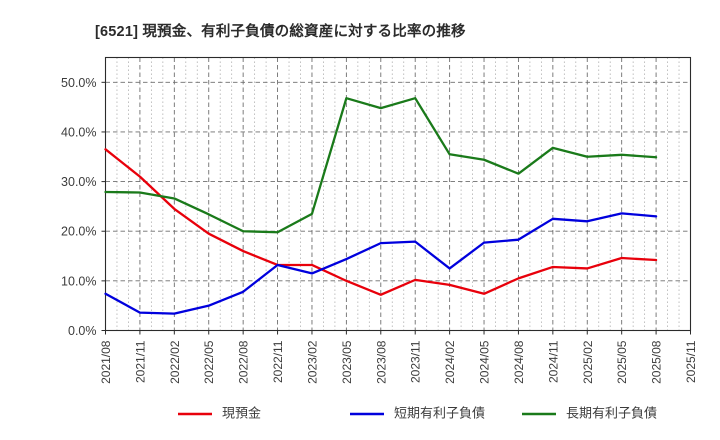  Describe the element at coordinates (450, 362) in the screenshot. I see `x-axis-tick-label: 2024/02` at that location.